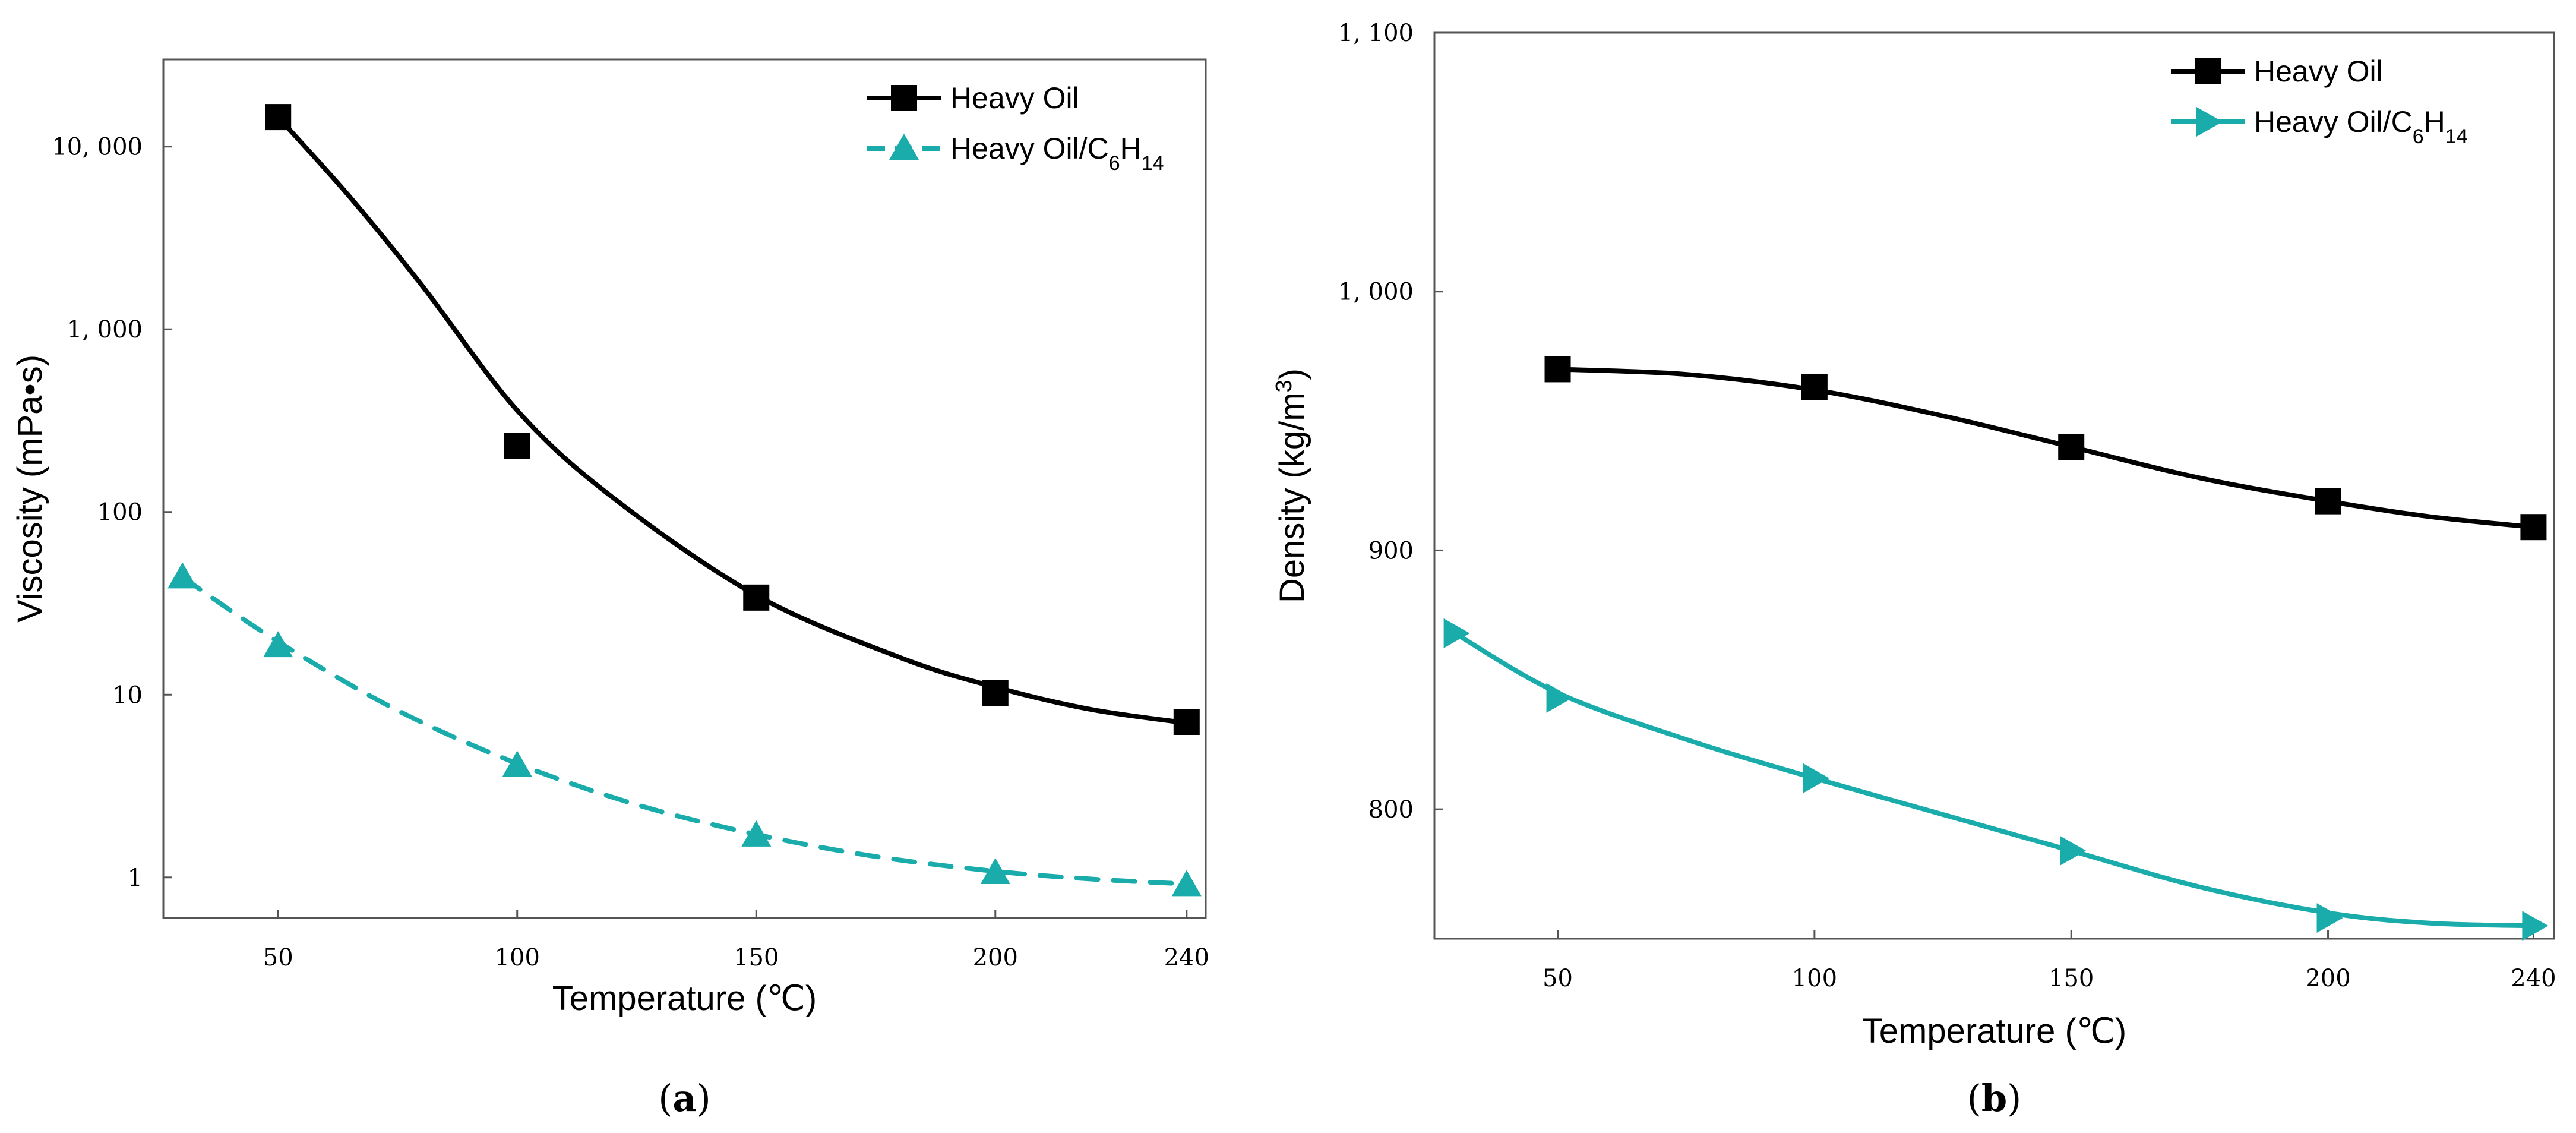 The height and width of the screenshot is (1133, 2576). I want to click on panel-label-letter: b, so click(1994, 1099).